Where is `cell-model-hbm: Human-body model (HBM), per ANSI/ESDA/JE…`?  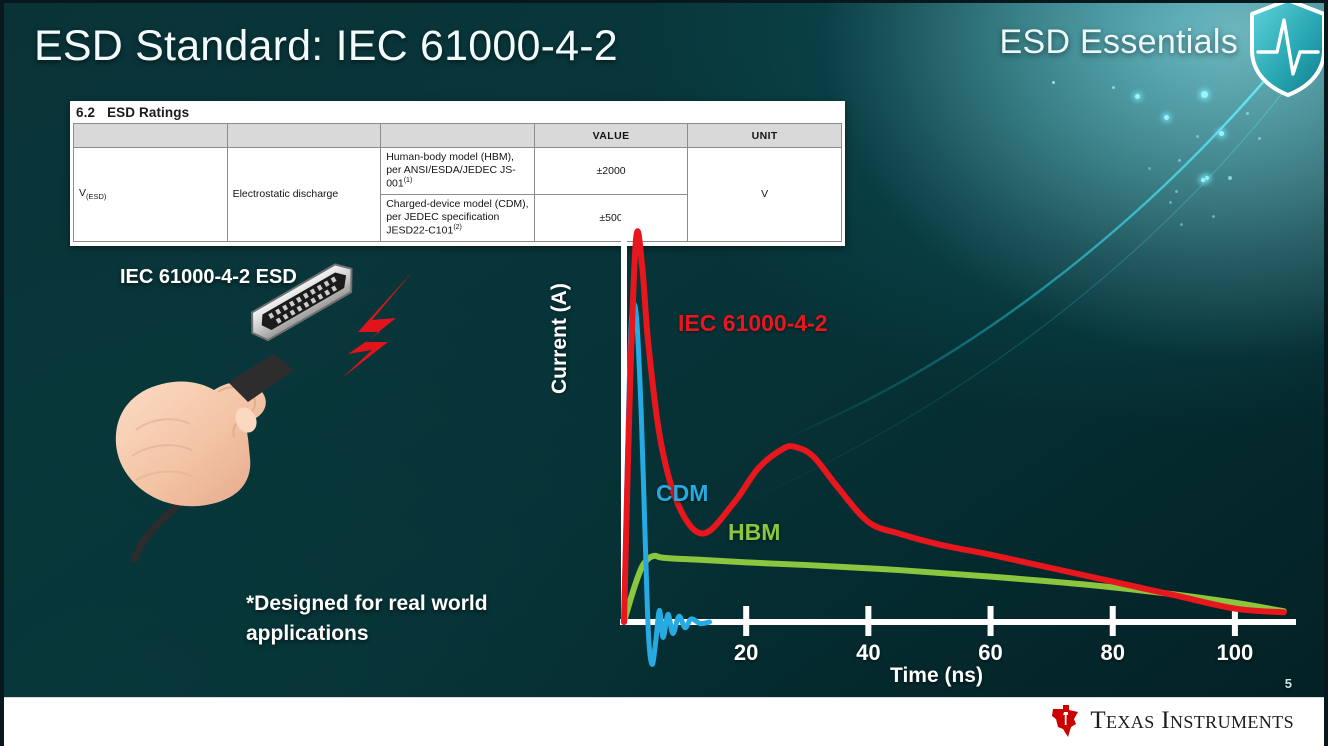 cell-model-hbm: Human-body model (HBM), per ANSI/ESDA/JE… is located at coordinates (457, 171).